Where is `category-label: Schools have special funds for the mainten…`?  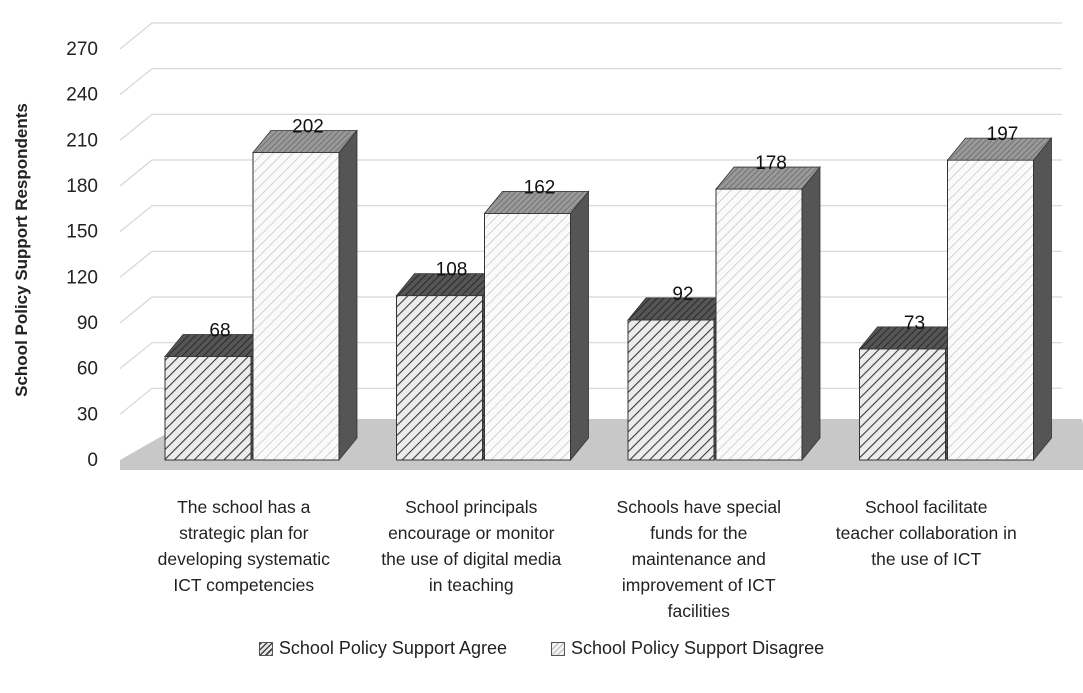
category-label: Schools have special funds for the mainten… is located at coordinates (698, 559).